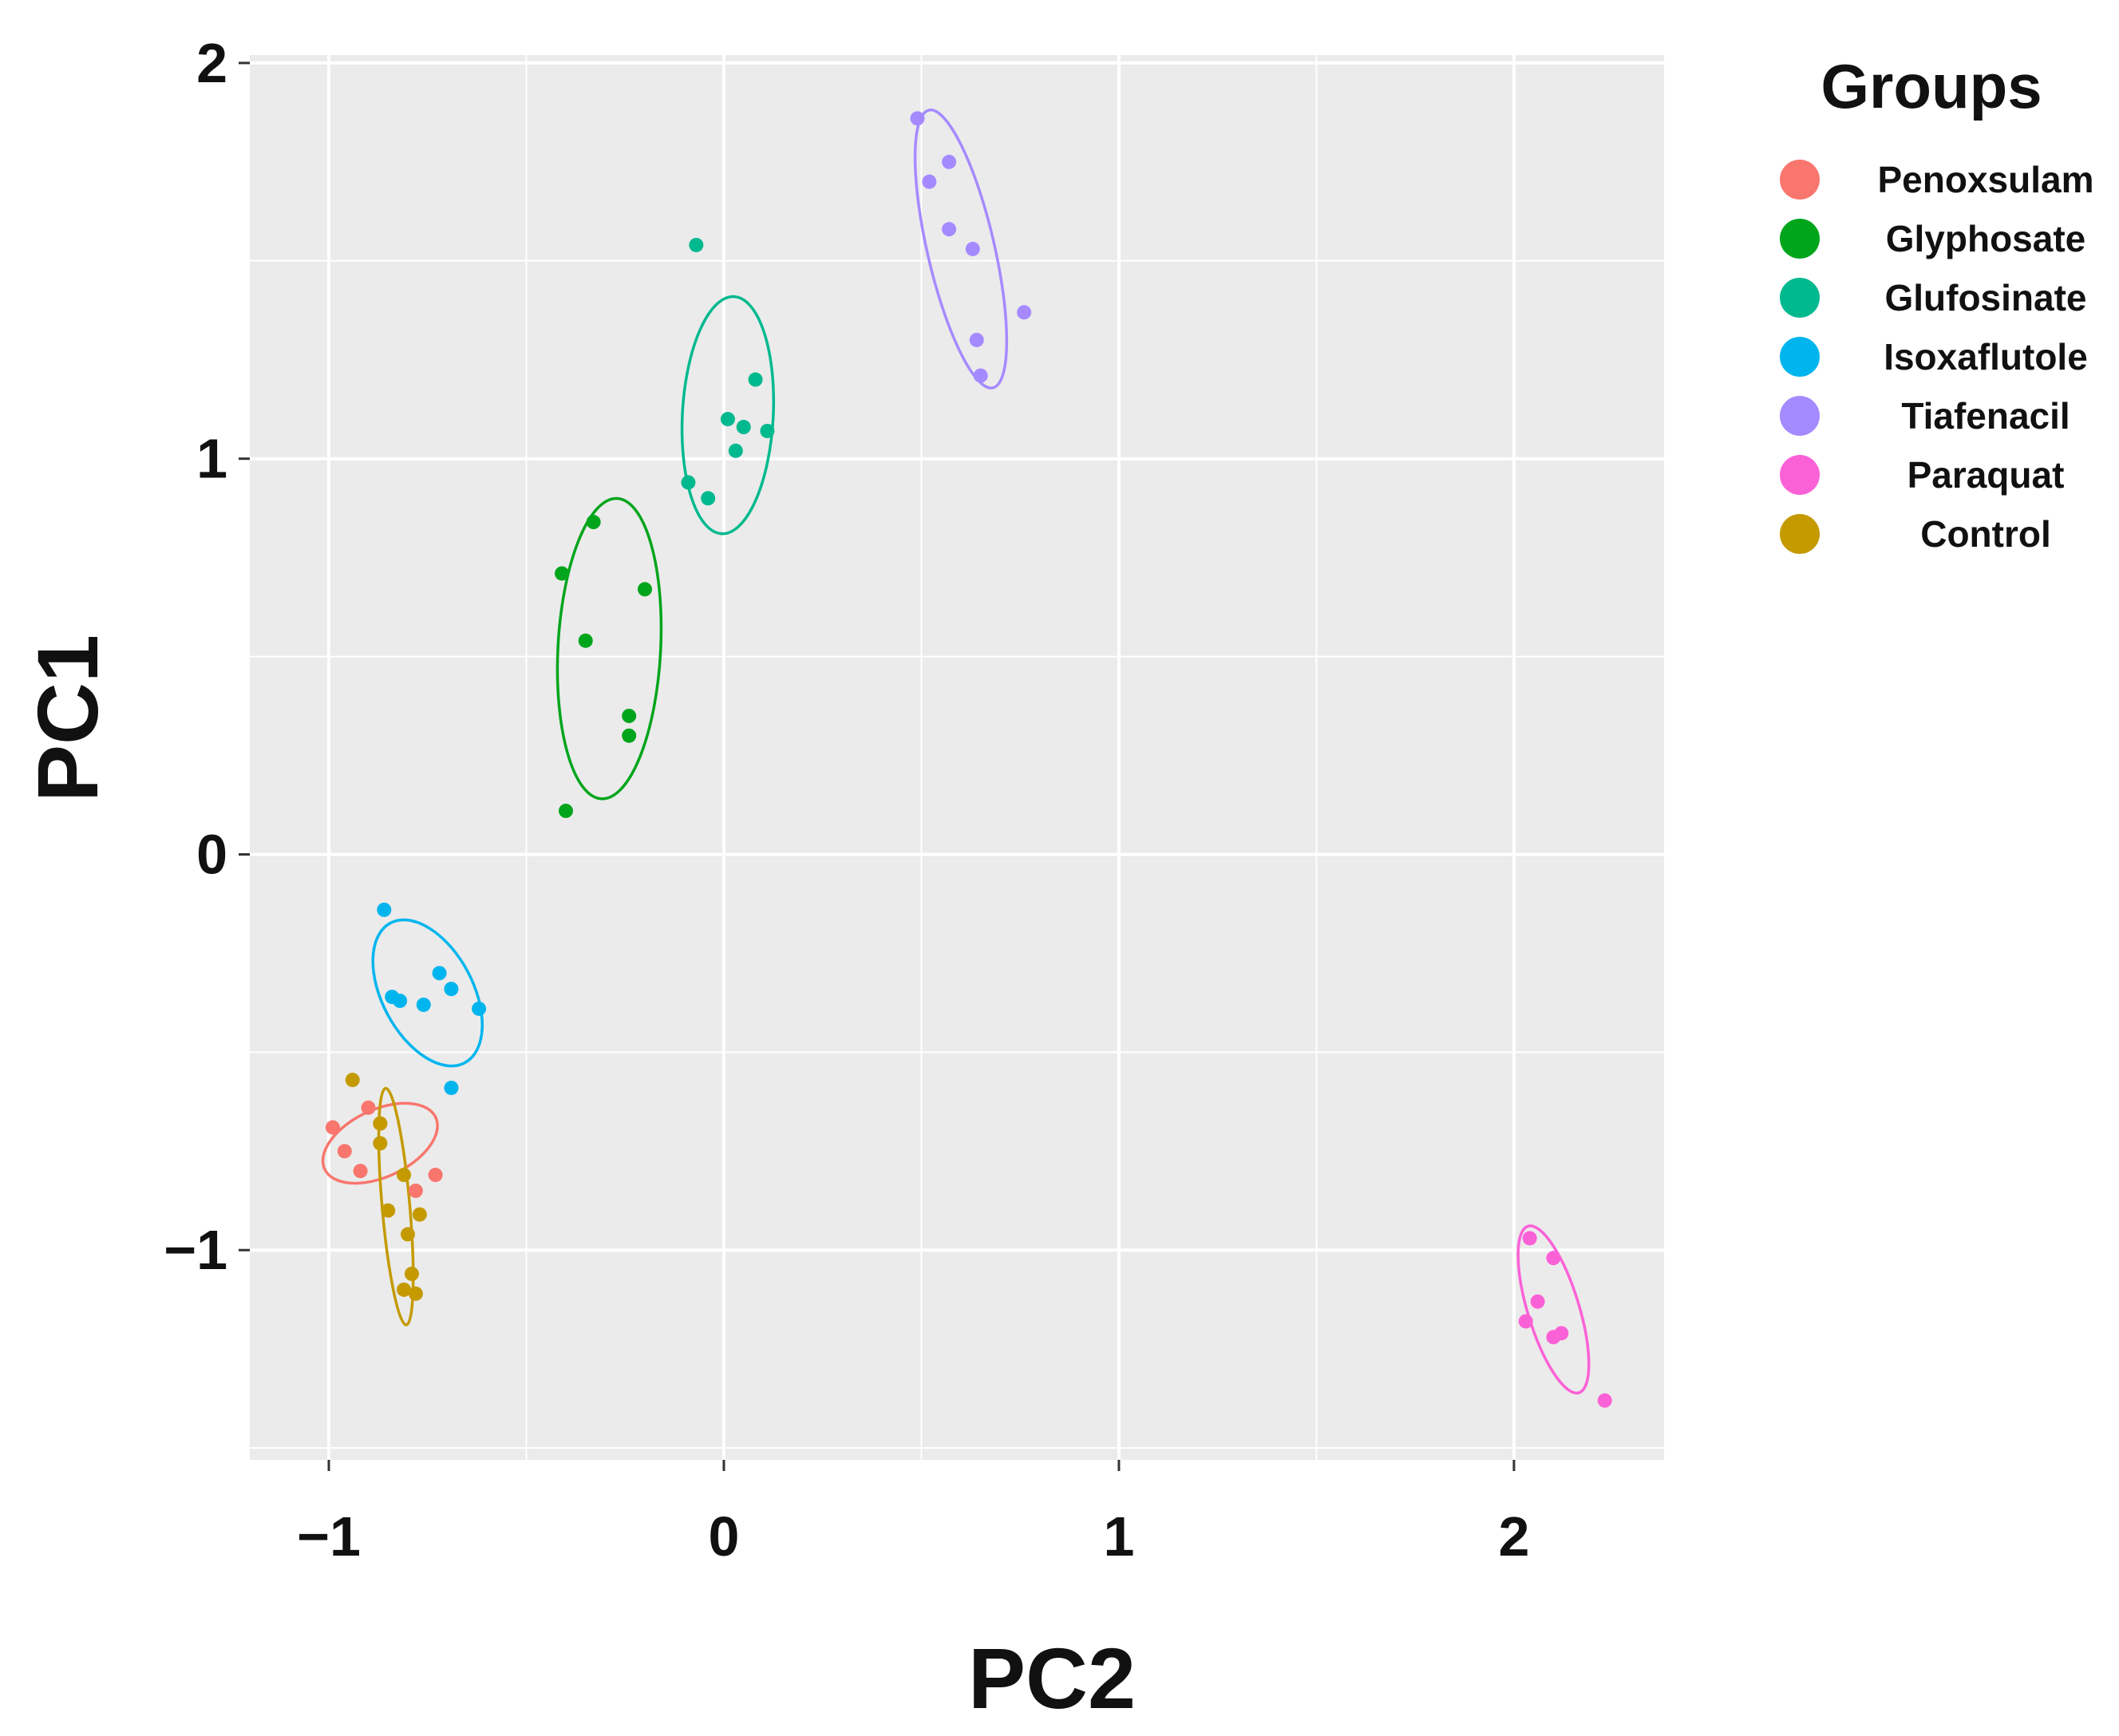 This screenshot has height=1736, width=2119. What do you see at coordinates (1932, 86) in the screenshot?
I see `legend-title: Groups` at bounding box center [1932, 86].